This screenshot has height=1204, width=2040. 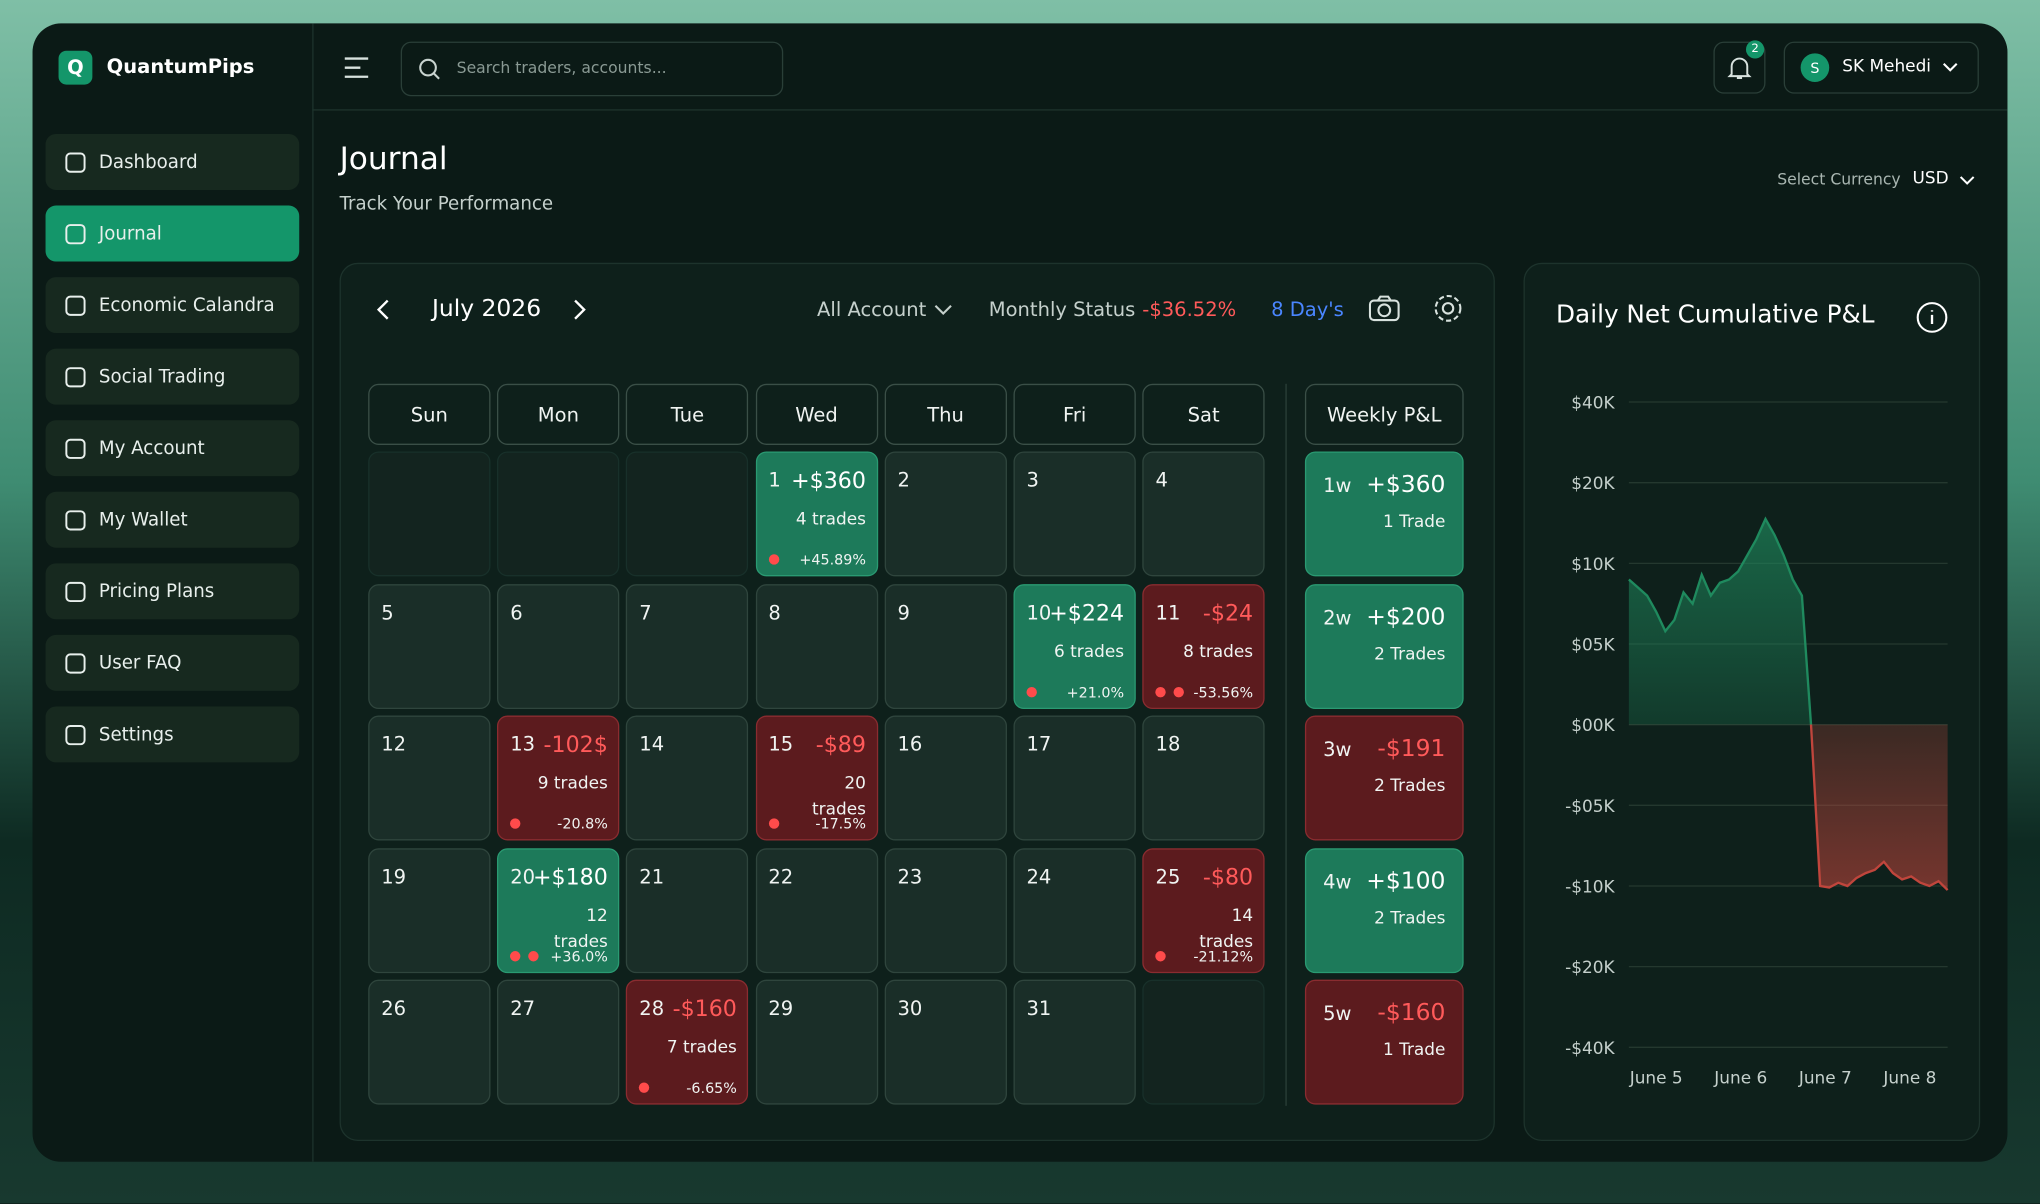 I want to click on next-month, so click(x=579, y=309).